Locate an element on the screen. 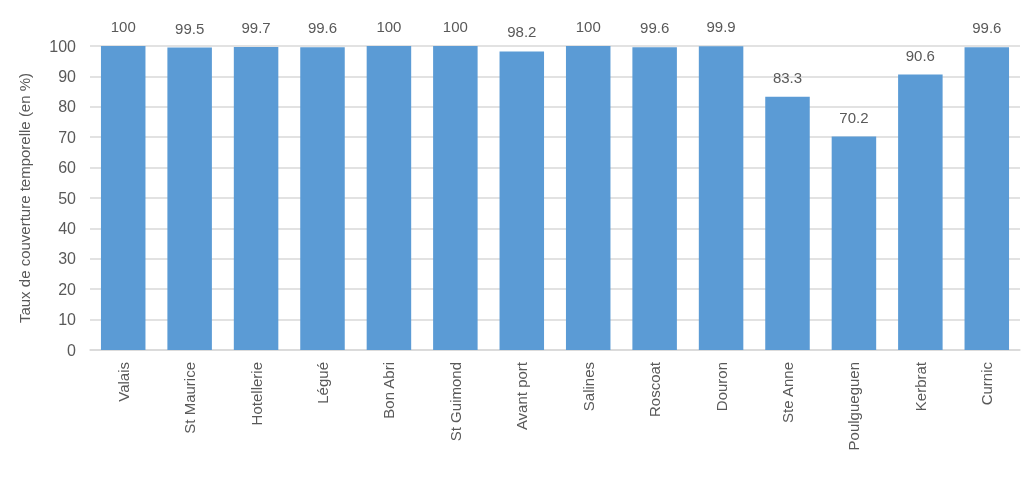 The height and width of the screenshot is (486, 1022). y-tick-label: 10 is located at coordinates (67, 320).